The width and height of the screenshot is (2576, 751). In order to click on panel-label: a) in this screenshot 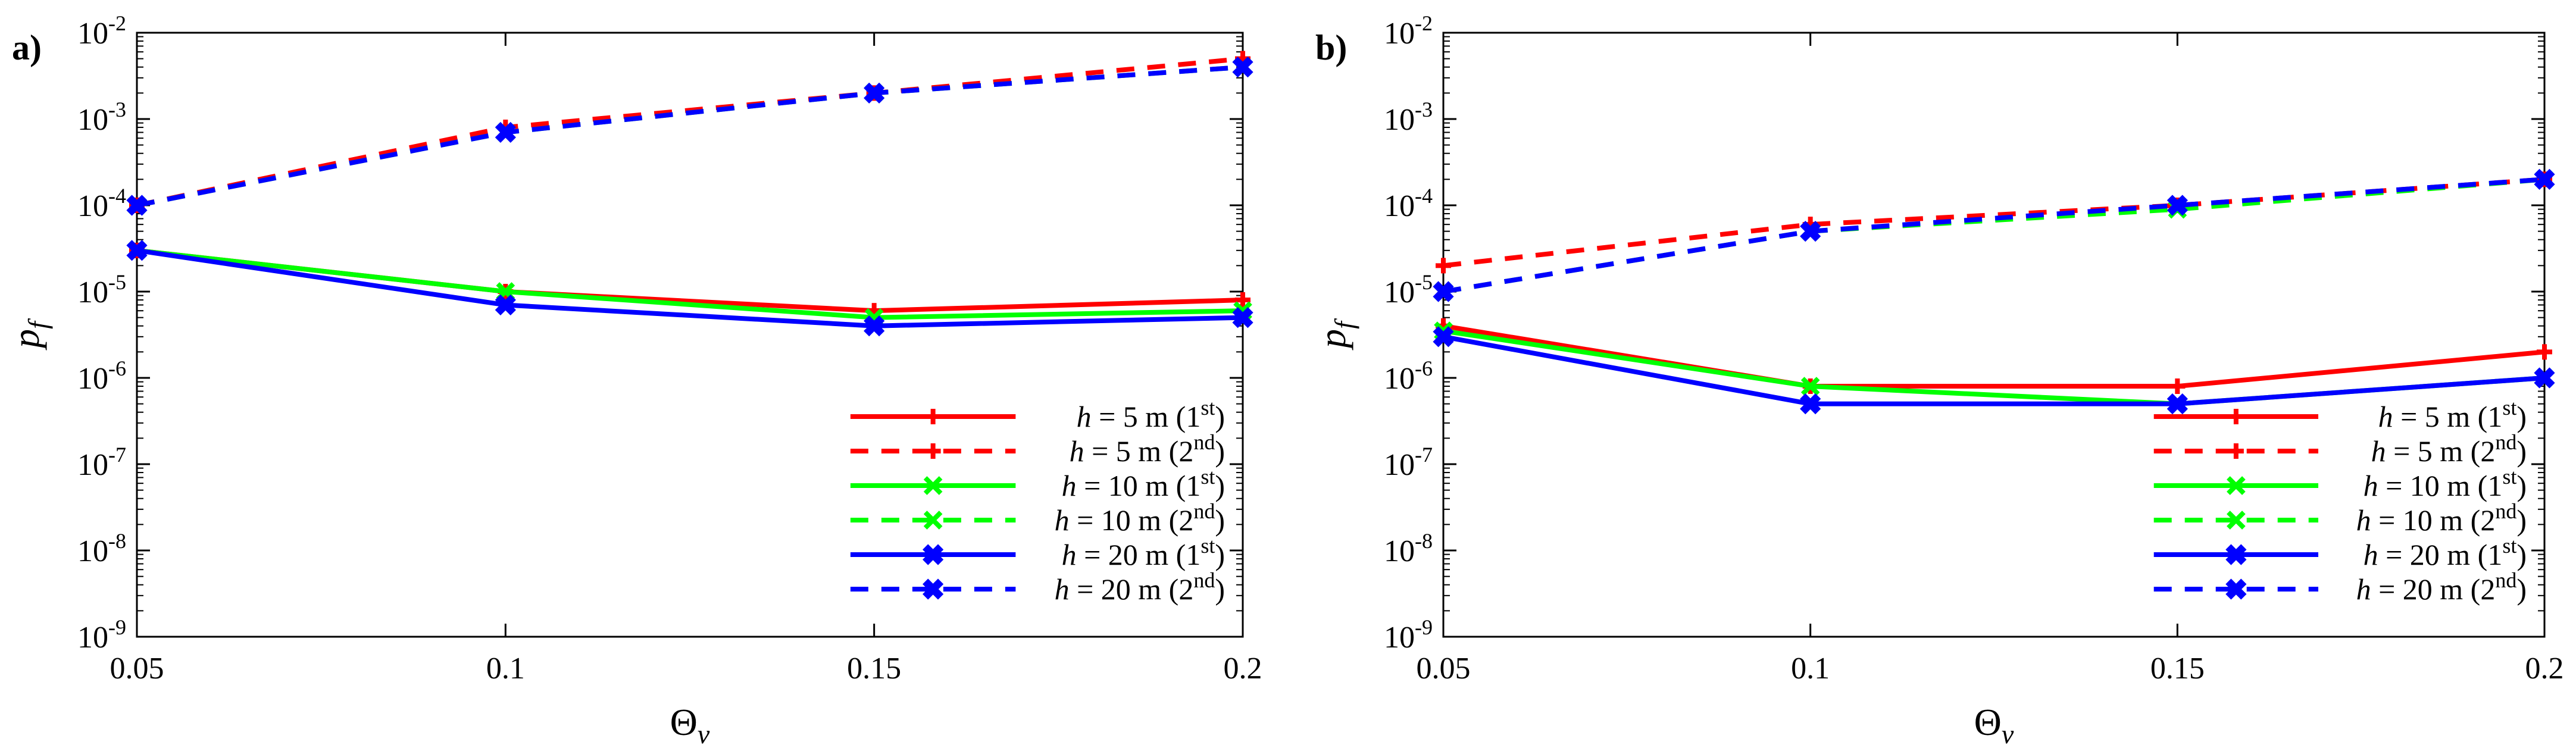, I will do `click(27, 47)`.